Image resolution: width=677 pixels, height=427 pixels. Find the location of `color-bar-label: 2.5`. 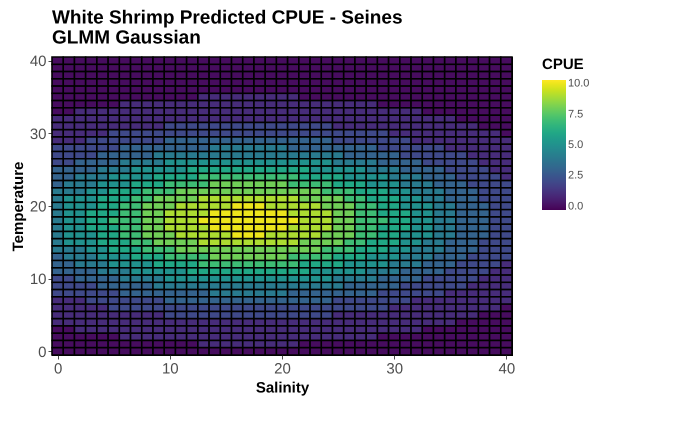

color-bar-label: 2.5 is located at coordinates (576, 176).